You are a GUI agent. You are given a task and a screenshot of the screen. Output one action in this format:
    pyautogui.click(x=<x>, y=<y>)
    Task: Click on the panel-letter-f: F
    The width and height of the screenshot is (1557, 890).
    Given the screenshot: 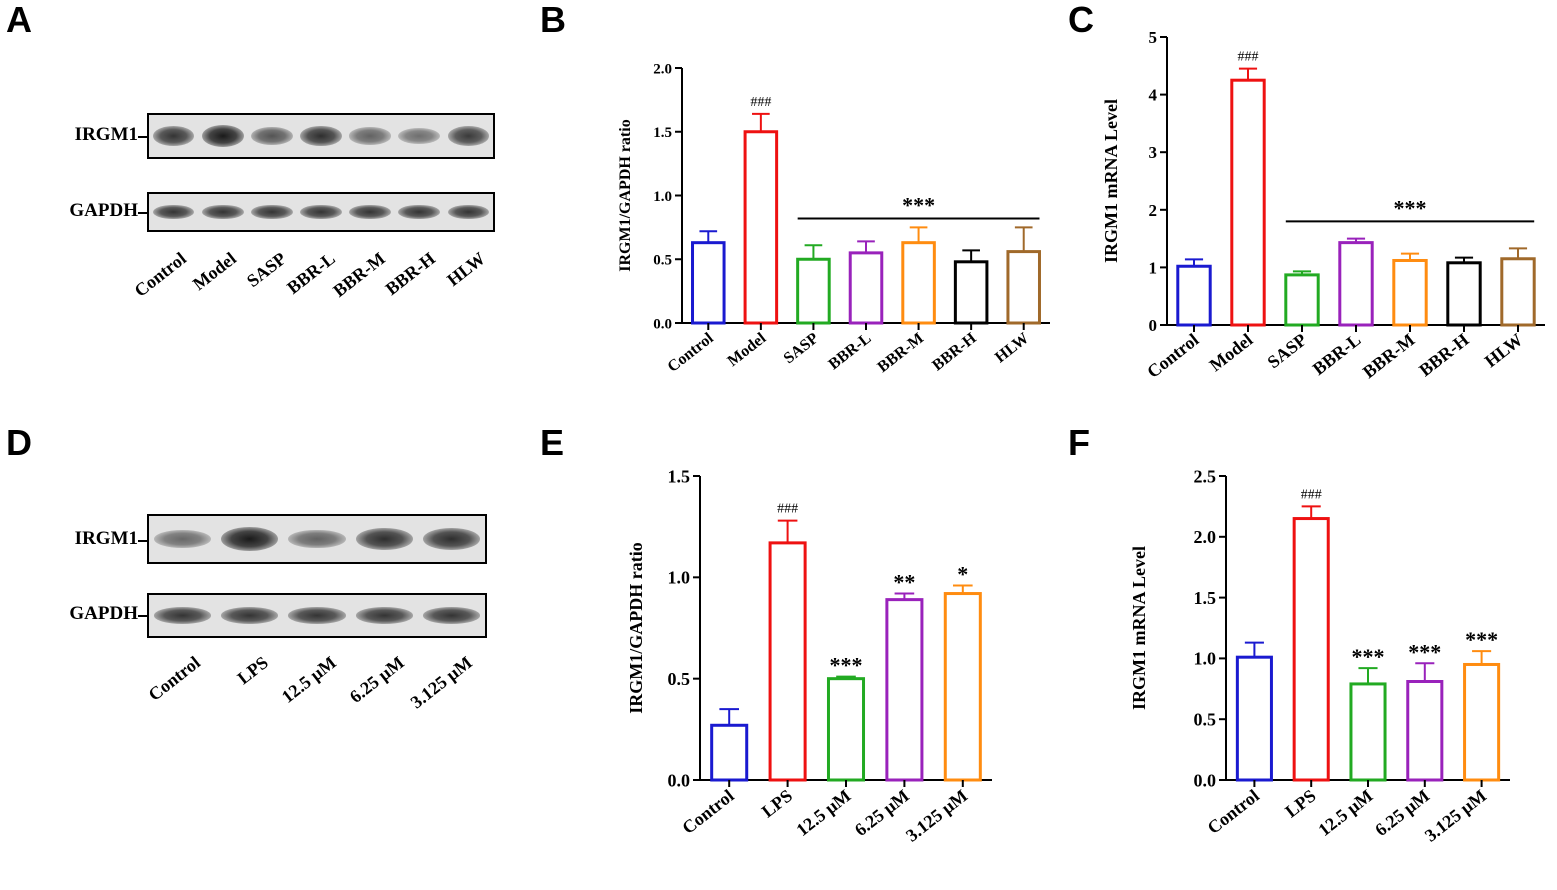 What is the action you would take?
    pyautogui.click(x=1079, y=442)
    